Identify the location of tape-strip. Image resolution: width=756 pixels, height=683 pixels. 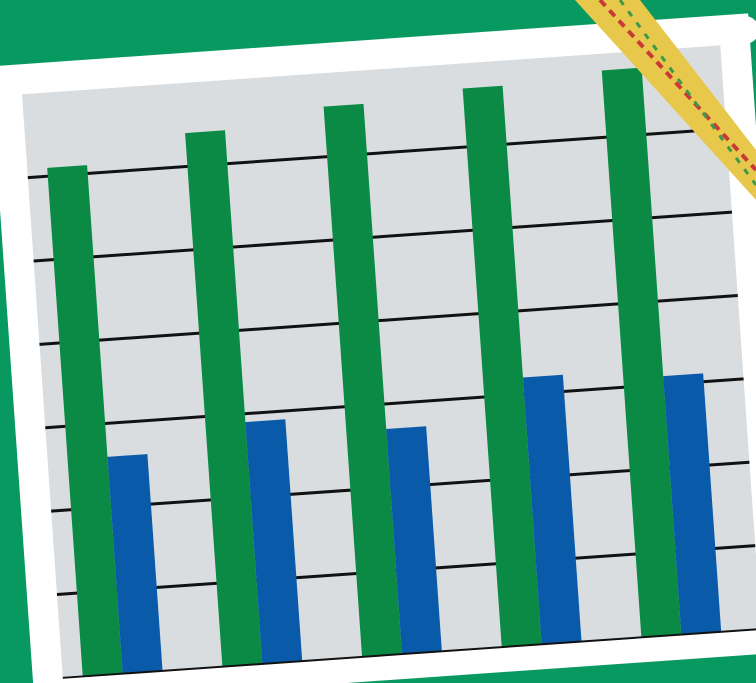
(665, 100).